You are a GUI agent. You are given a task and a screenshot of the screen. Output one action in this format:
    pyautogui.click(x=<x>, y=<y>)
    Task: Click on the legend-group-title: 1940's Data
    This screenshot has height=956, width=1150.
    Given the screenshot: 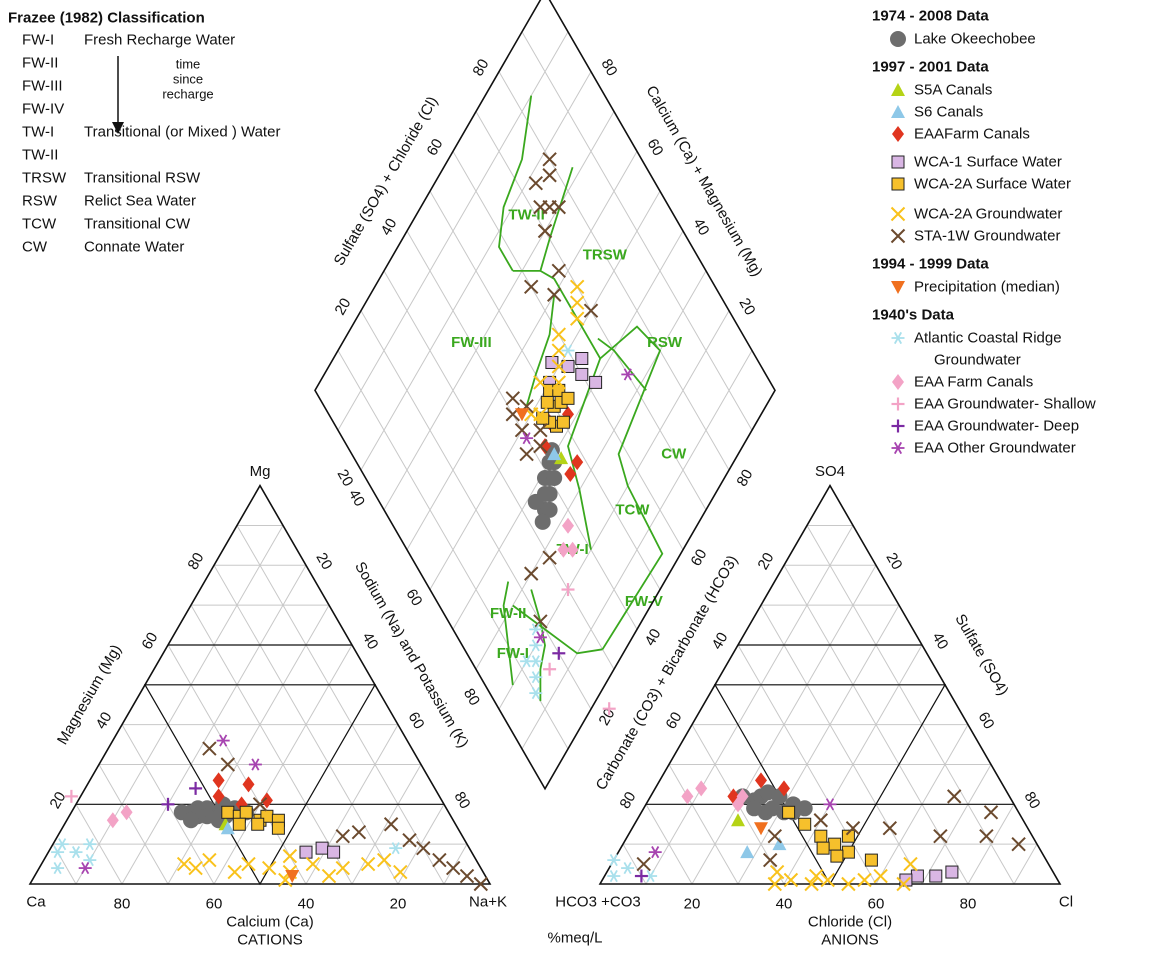 What is the action you would take?
    pyautogui.click(x=913, y=315)
    